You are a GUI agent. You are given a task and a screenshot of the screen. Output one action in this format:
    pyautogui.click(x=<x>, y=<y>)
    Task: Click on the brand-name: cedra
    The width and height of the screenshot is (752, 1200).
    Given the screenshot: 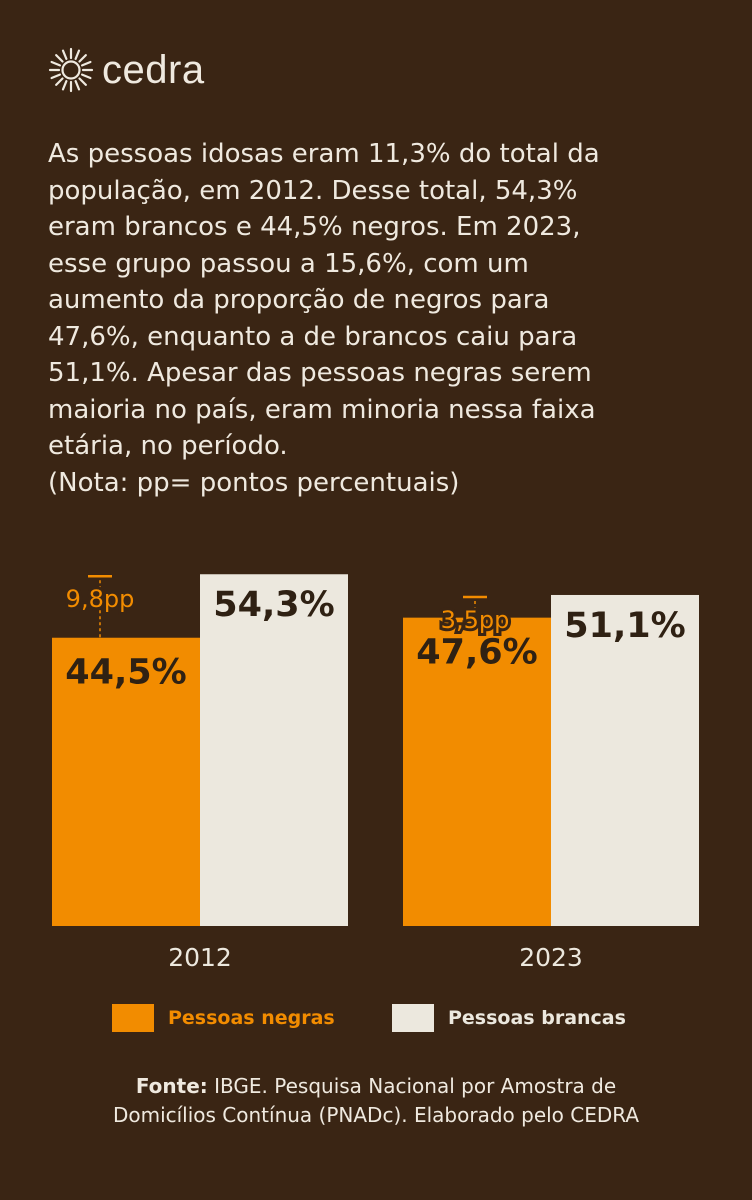 What is the action you would take?
    pyautogui.click(x=153, y=69)
    